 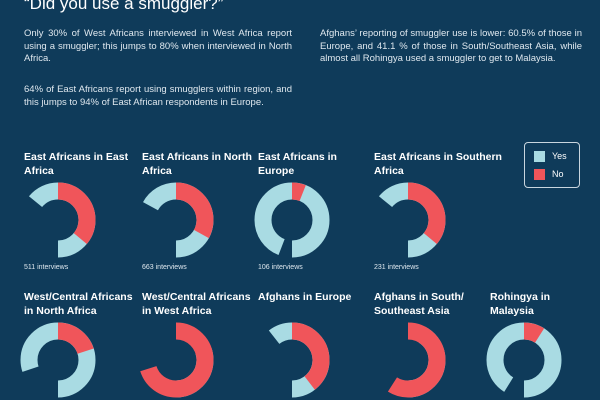 I want to click on interviews-east-africans-europe: 106 interviews, so click(x=280, y=267).